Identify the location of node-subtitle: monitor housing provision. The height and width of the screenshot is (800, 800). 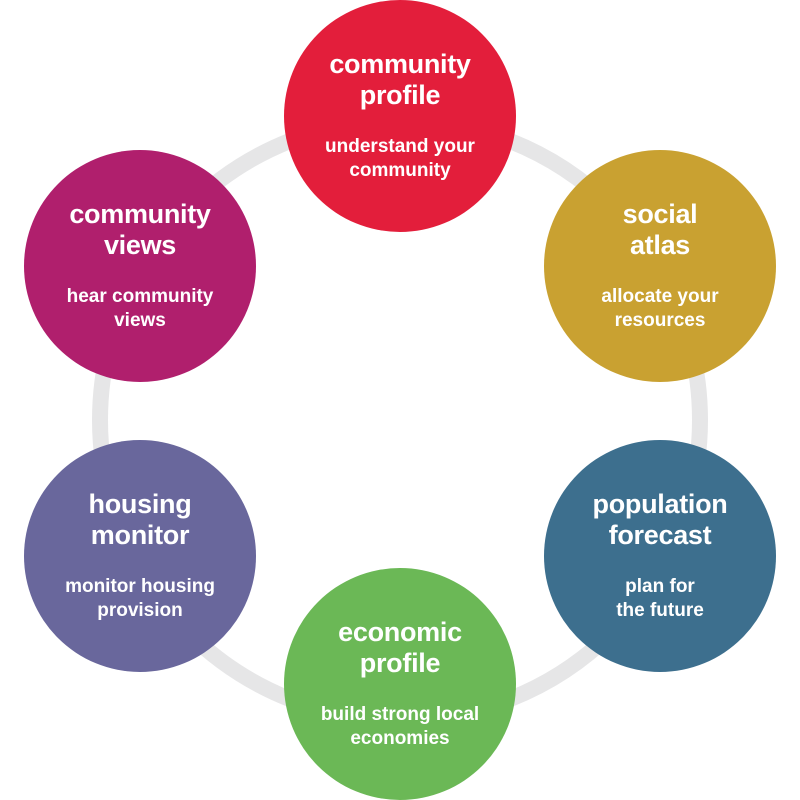
(140, 598).